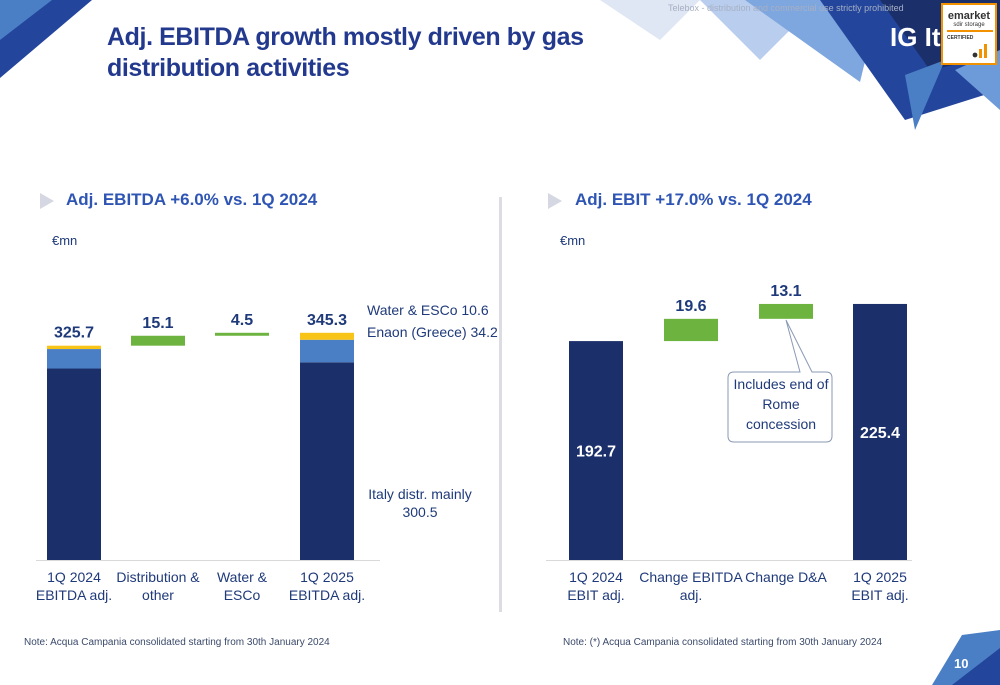  I want to click on category-label-3: 1Q 2025 EBIT adj., so click(879, 586).